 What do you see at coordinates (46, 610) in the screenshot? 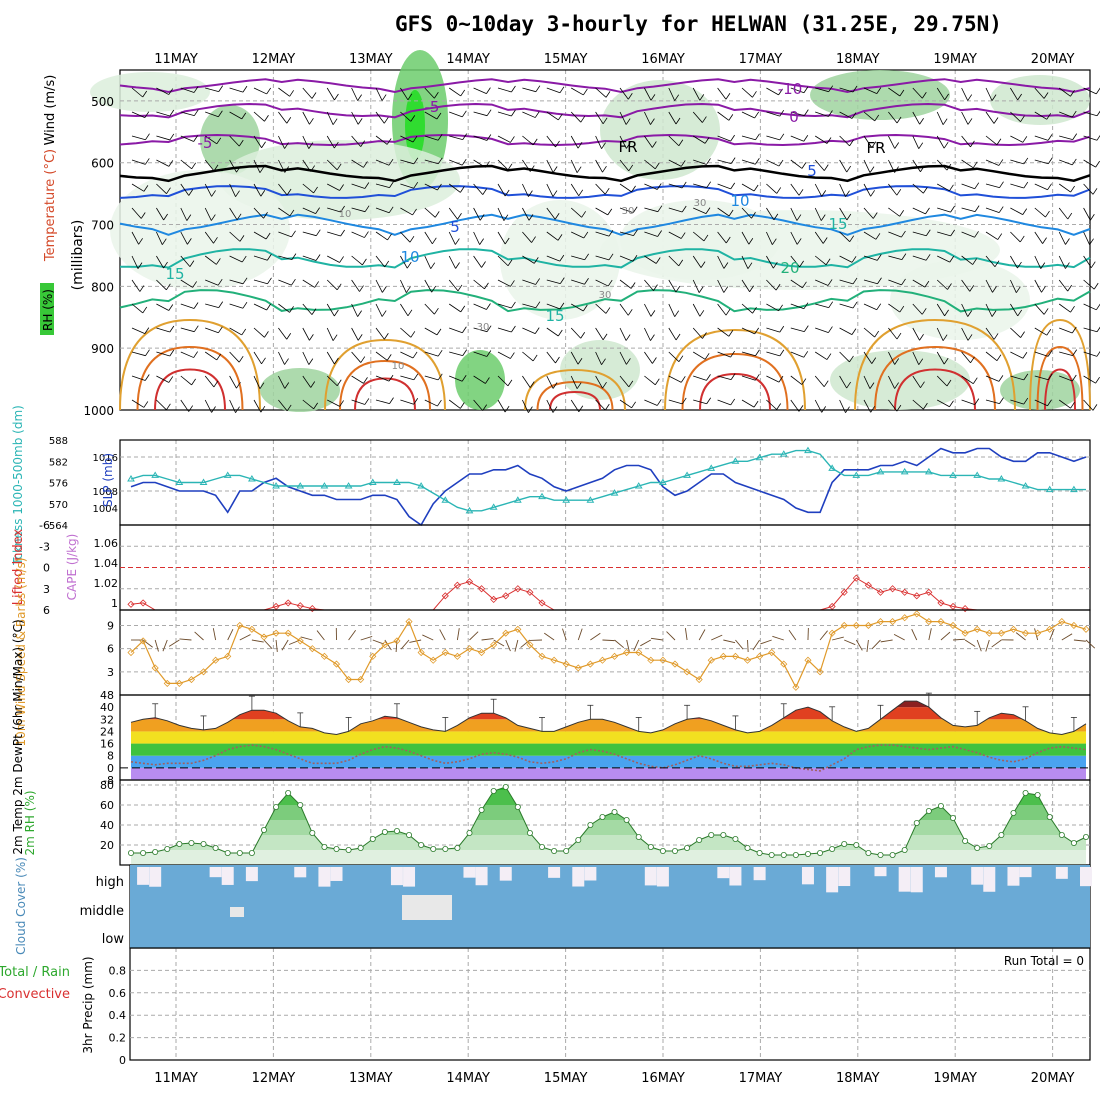
I see `li-tick-label: 6` at bounding box center [46, 610].